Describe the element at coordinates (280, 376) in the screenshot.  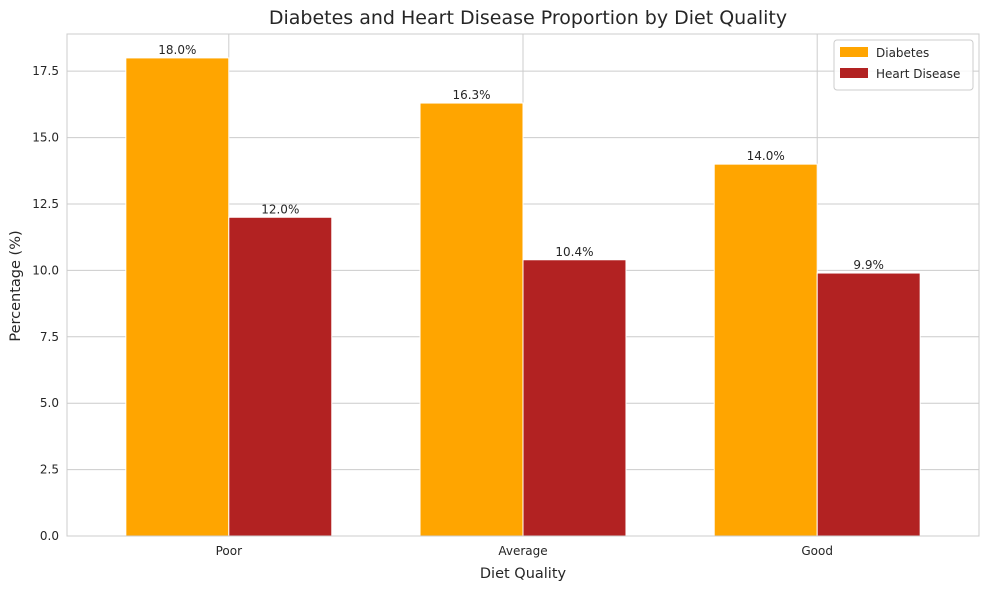
I see `bar-heart-disease-poor` at that location.